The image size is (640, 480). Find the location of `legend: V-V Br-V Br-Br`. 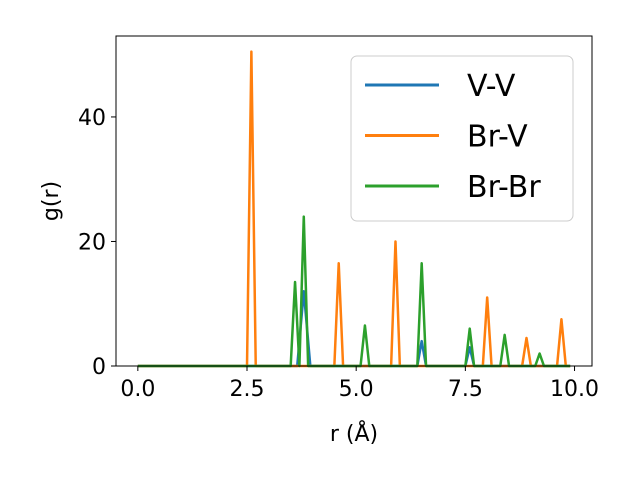

legend: V-V Br-V Br-Br is located at coordinates (462, 138).